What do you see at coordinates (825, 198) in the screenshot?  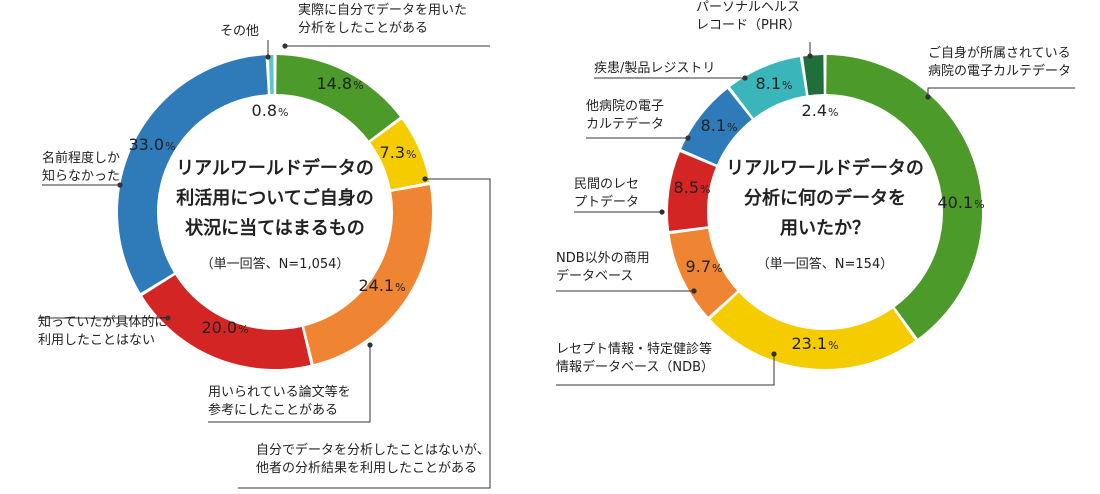 I see `center-title: リアルワールドデータの分析に何のデータを用いたか？` at bounding box center [825, 198].